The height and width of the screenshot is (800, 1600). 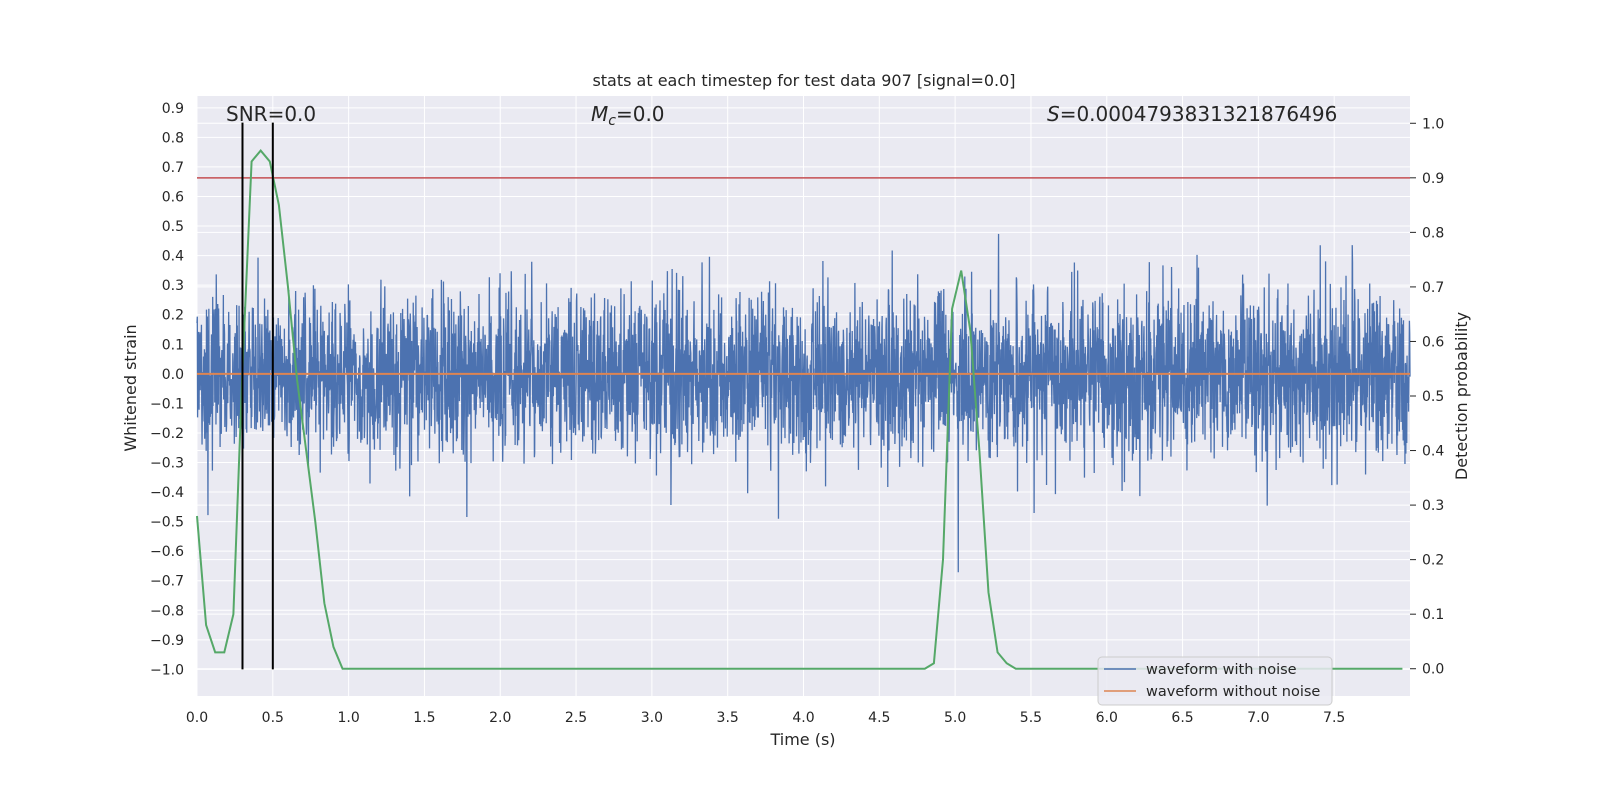 What do you see at coordinates (612, 121) in the screenshot?
I see `mc-subscript: c` at bounding box center [612, 121].